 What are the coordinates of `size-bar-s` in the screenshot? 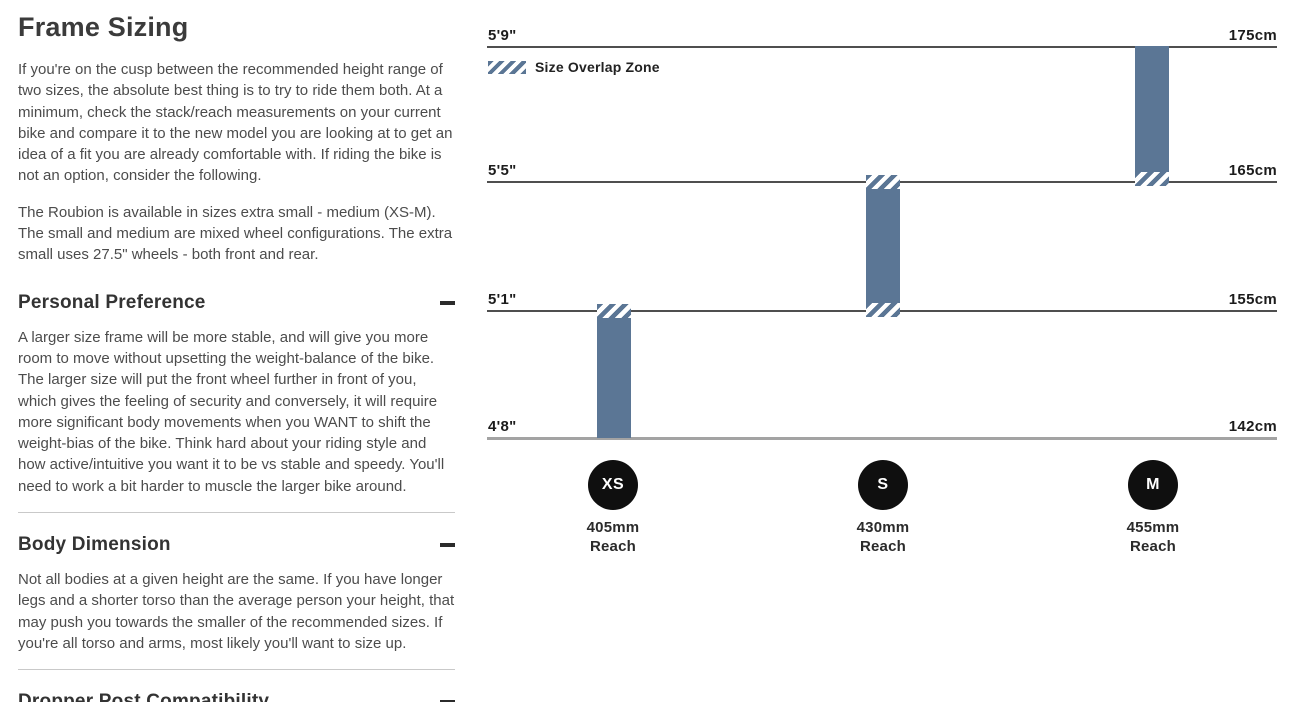 It's located at (883, 246).